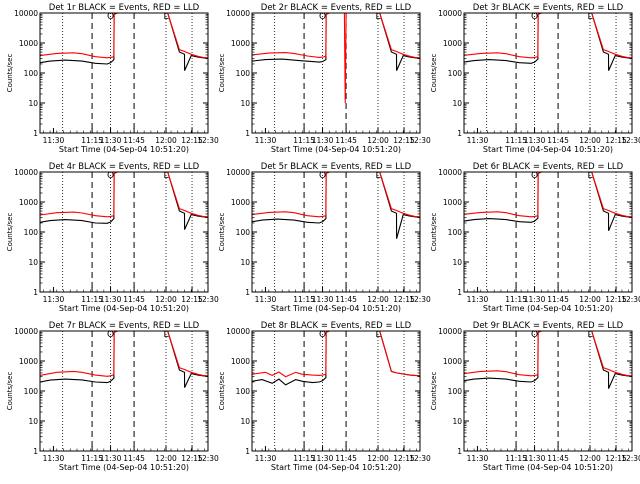 Image resolution: width=640 pixels, height=484 pixels. What do you see at coordinates (548, 167) in the screenshot?
I see `panel-title: Det 6r BLACK = Events, RED = LLD` at bounding box center [548, 167].